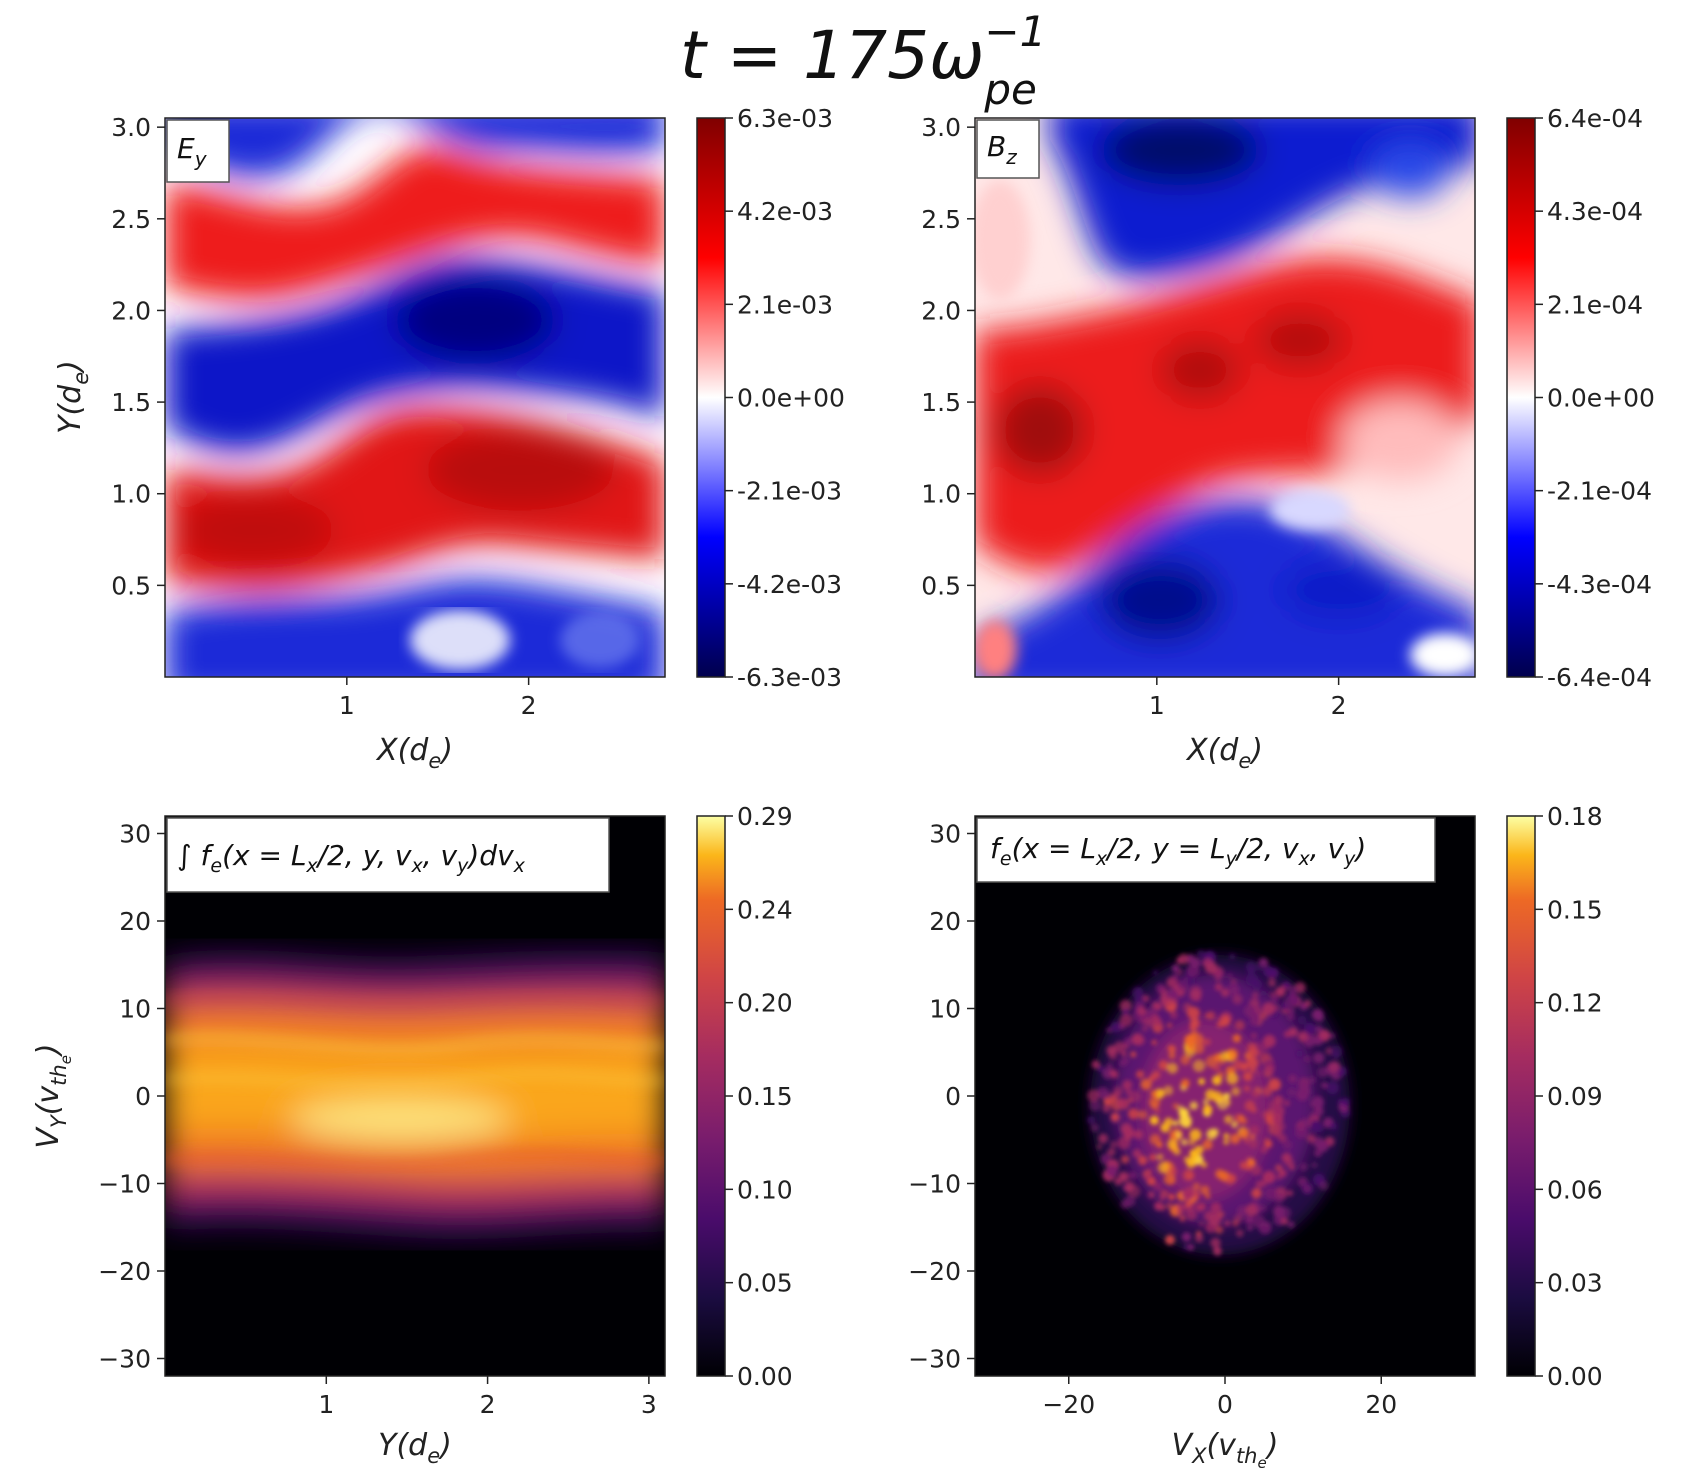  Describe the element at coordinates (1521, 397) in the screenshot. I see `bz-colorbar` at that location.